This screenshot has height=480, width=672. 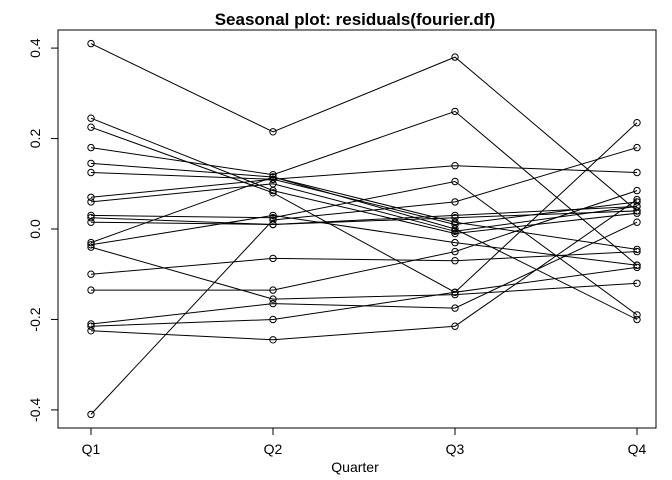 What do you see at coordinates (455, 449) in the screenshot?
I see `x-tick-label: Q3` at bounding box center [455, 449].